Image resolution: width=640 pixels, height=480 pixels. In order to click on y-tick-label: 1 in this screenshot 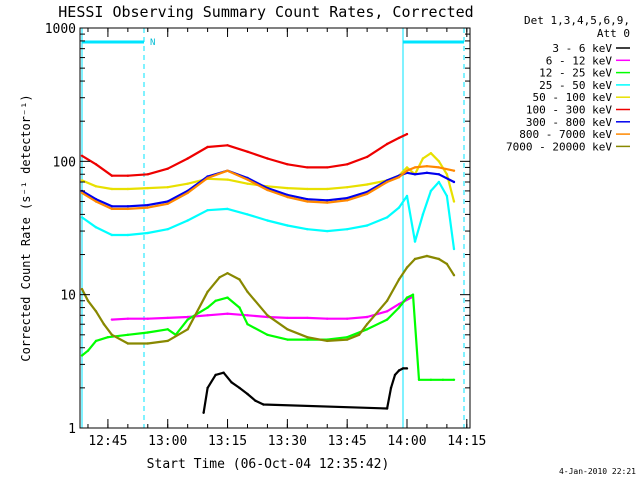, I will do `click(72, 429)`.